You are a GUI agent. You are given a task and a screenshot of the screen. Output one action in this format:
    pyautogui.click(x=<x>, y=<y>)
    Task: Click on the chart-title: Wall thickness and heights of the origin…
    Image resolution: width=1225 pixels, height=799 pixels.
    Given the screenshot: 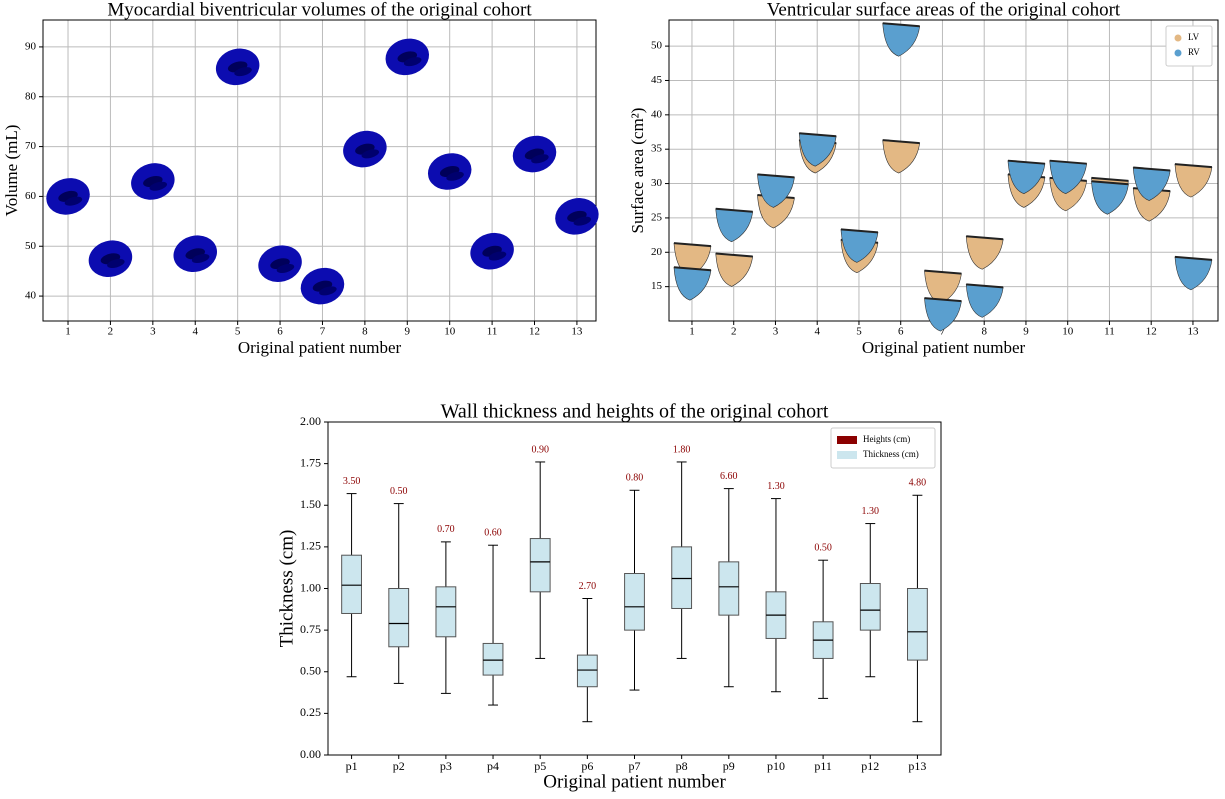 What is the action you would take?
    pyautogui.click(x=635, y=412)
    